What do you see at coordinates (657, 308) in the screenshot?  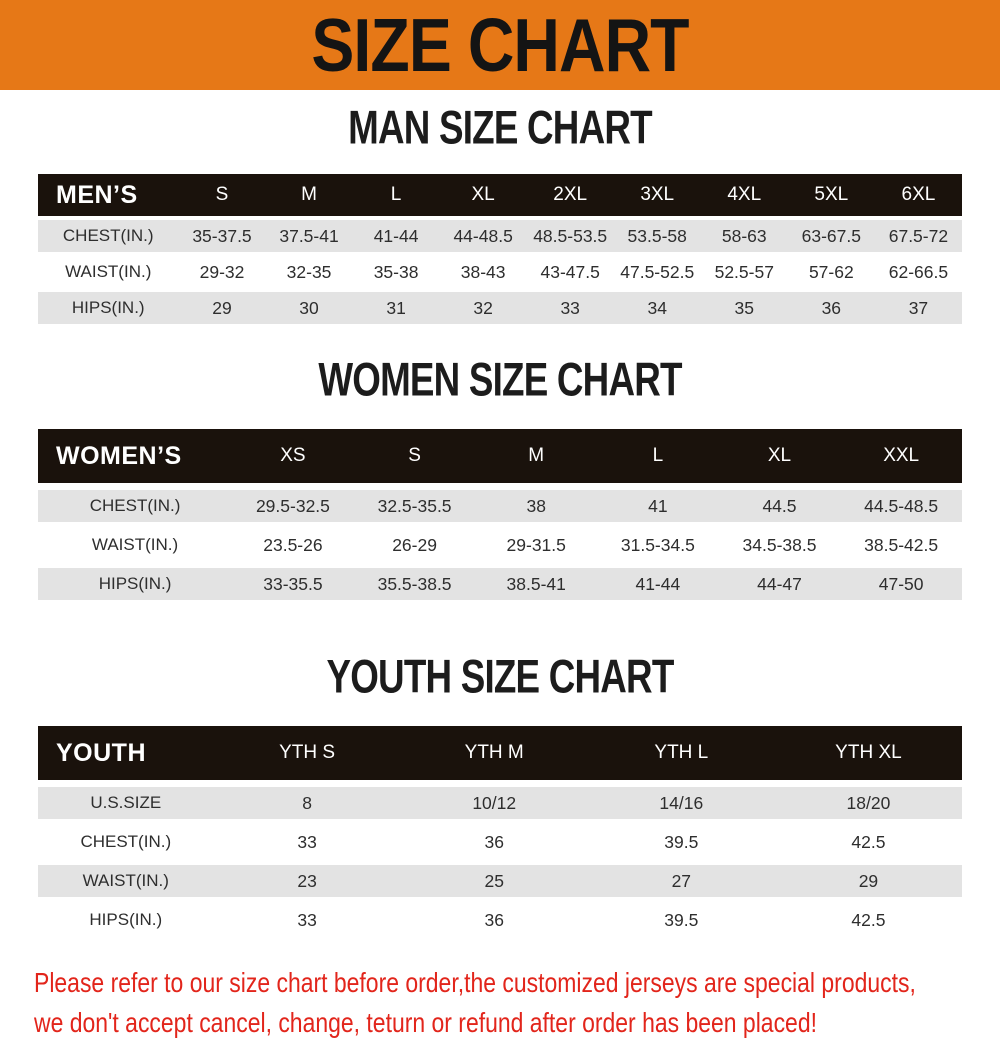 I see `cell-value: 34` at bounding box center [657, 308].